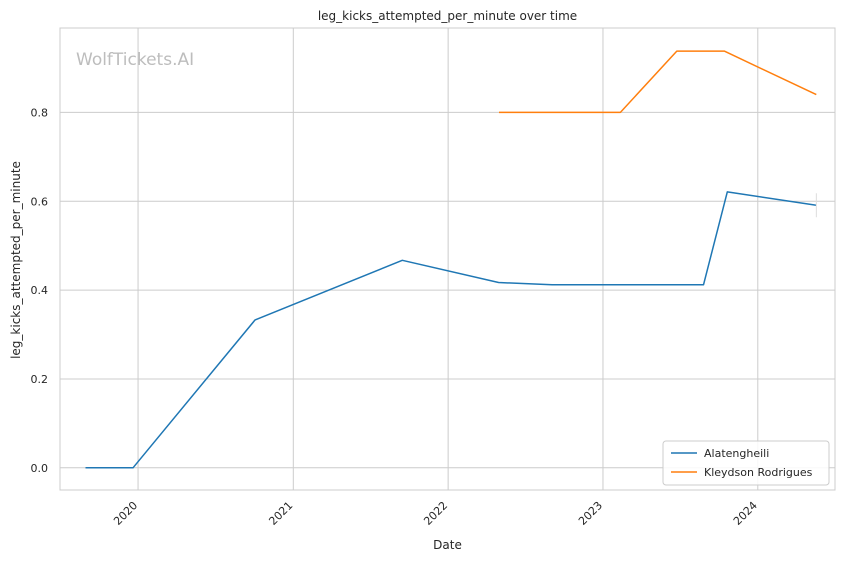  Describe the element at coordinates (40, 468) in the screenshot. I see `y-tick-label: 0.0` at that location.